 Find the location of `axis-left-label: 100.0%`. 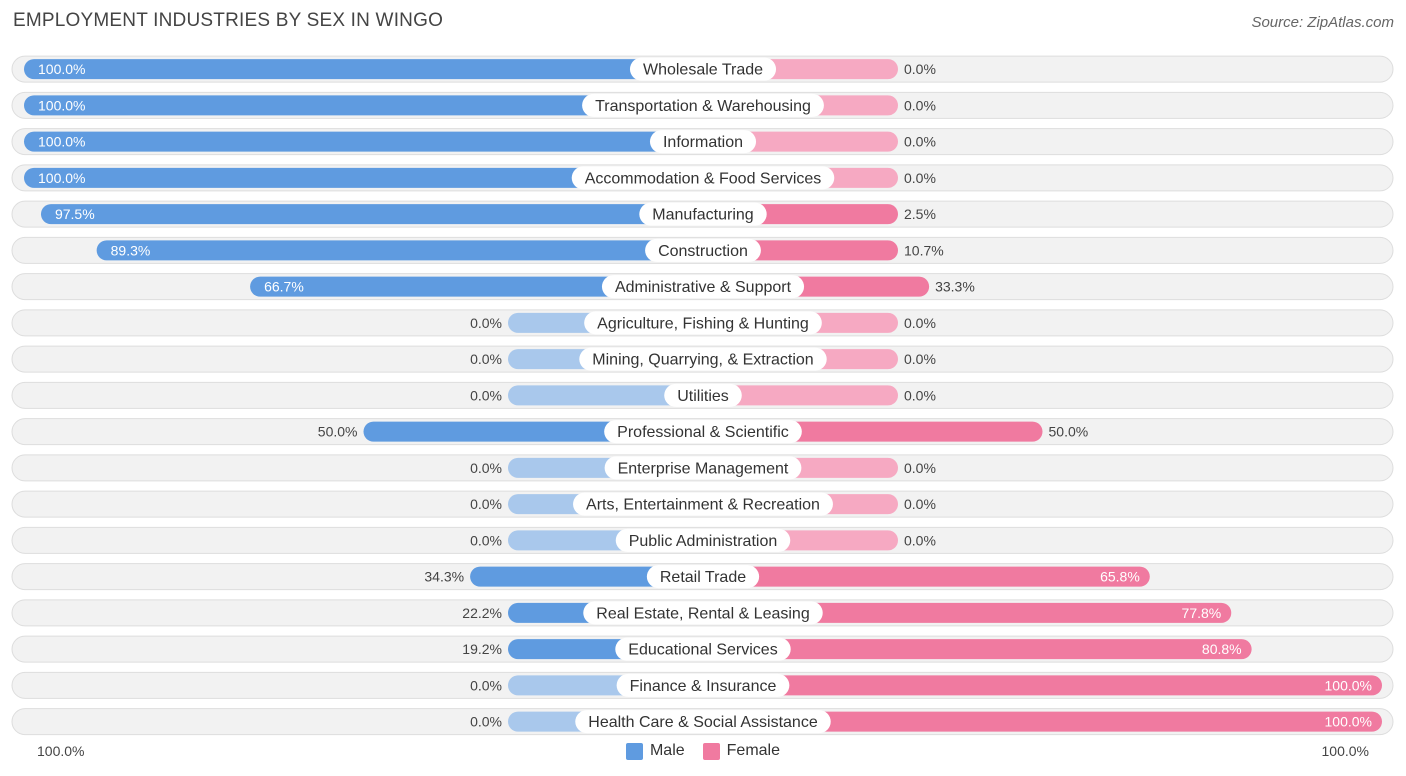

axis-left-label: 100.0% is located at coordinates (61, 751).